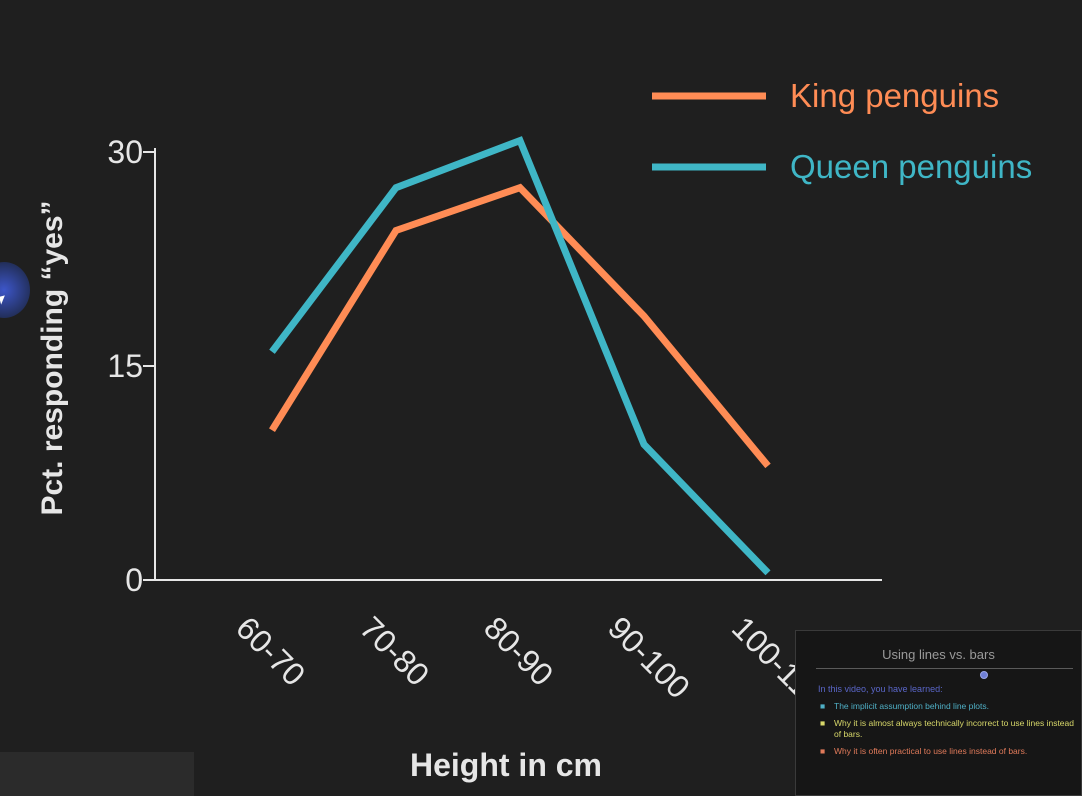 This screenshot has width=1082, height=796. I want to click on legend-label: King penguins, so click(894, 95).